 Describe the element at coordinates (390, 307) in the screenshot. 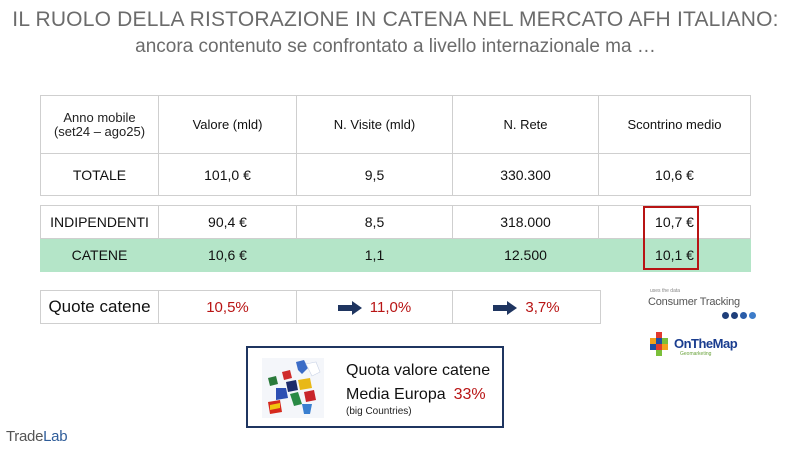

I see `quote-visite: 11,0%` at that location.